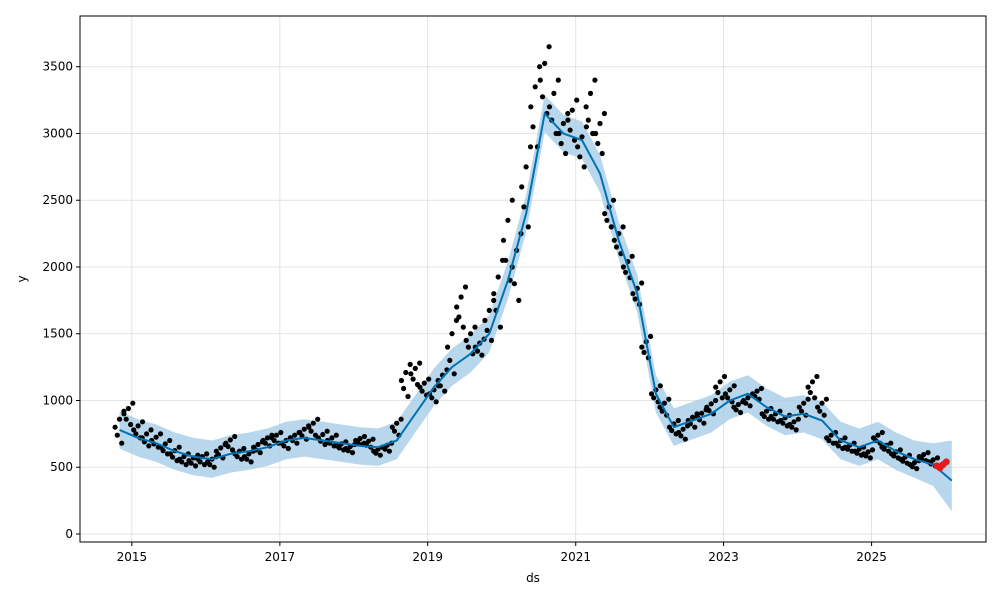 This screenshot has width=1000, height=600. What do you see at coordinates (723, 557) in the screenshot?
I see `x-tick-label: 2023` at bounding box center [723, 557].